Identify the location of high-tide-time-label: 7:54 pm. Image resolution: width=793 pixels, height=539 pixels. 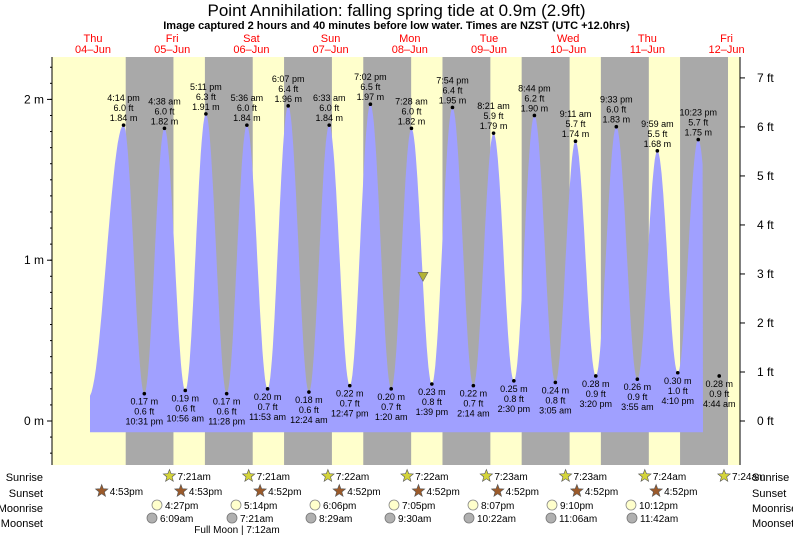
(452, 80).